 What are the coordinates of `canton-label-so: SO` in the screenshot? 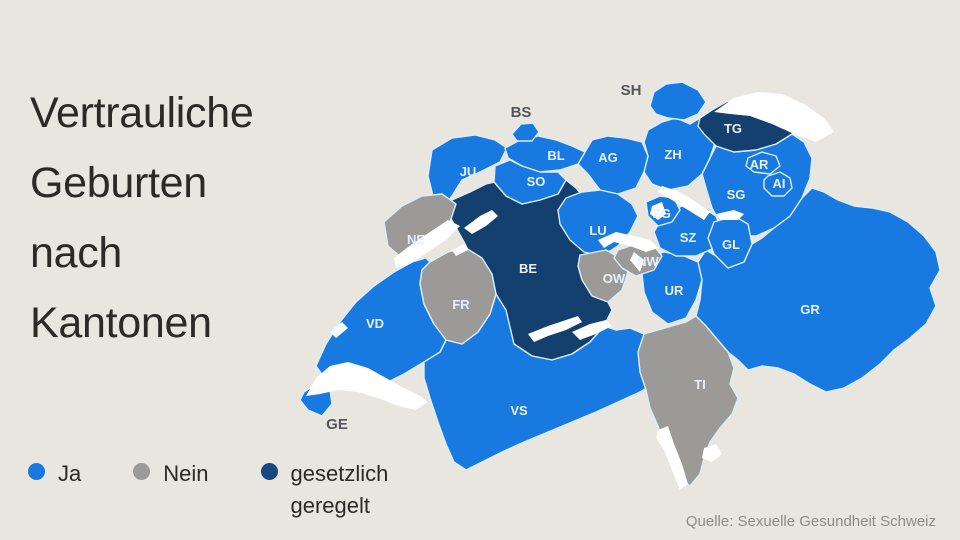 It's located at (536, 181).